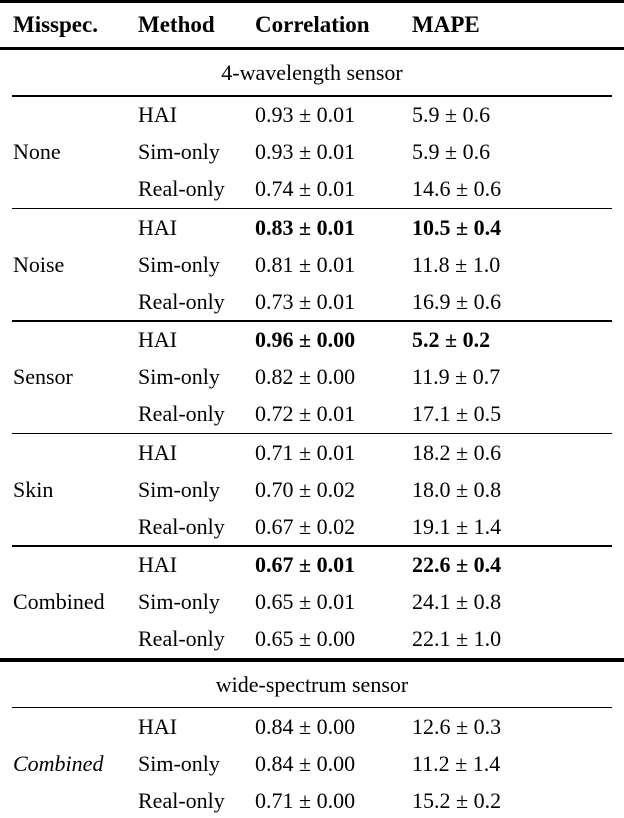 Image resolution: width=624 pixels, height=818 pixels. I want to click on correlation-cell: 0.72 ± 0.01, so click(305, 413).